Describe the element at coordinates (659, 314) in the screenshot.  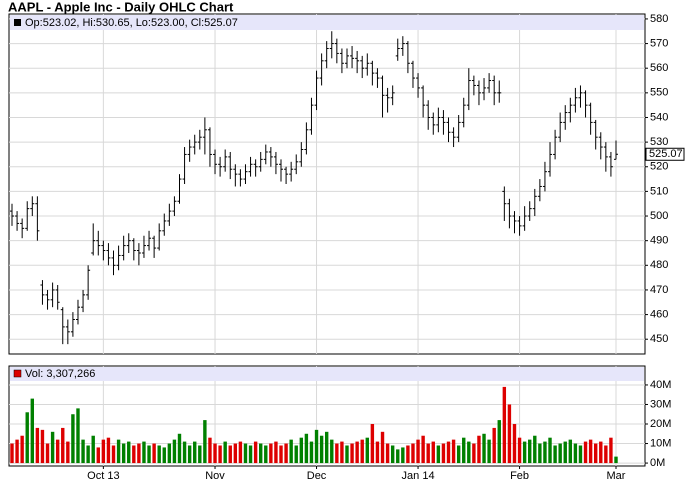
I see `y-tick-label: 460` at that location.